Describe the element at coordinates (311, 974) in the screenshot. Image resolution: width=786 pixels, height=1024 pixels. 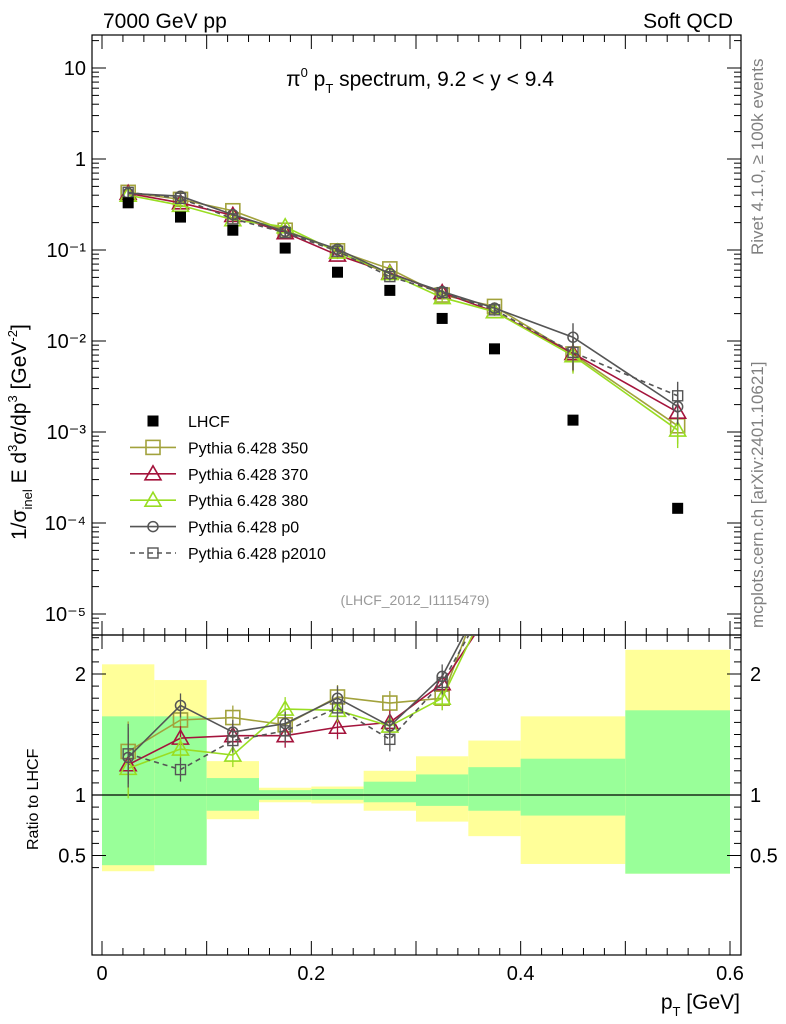
I see `x-tick-label: 0.2` at that location.